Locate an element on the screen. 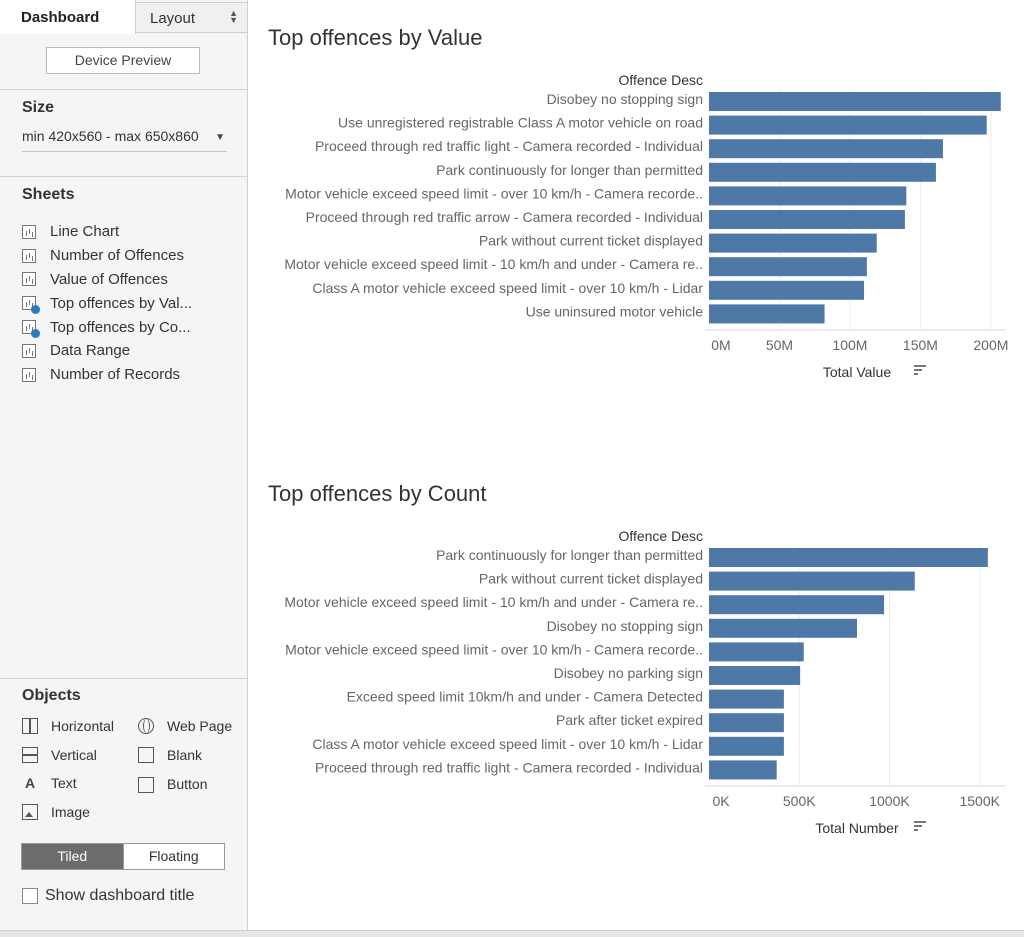 This screenshot has height=937, width=1024. category-header: Offence Desc is located at coordinates (660, 80).